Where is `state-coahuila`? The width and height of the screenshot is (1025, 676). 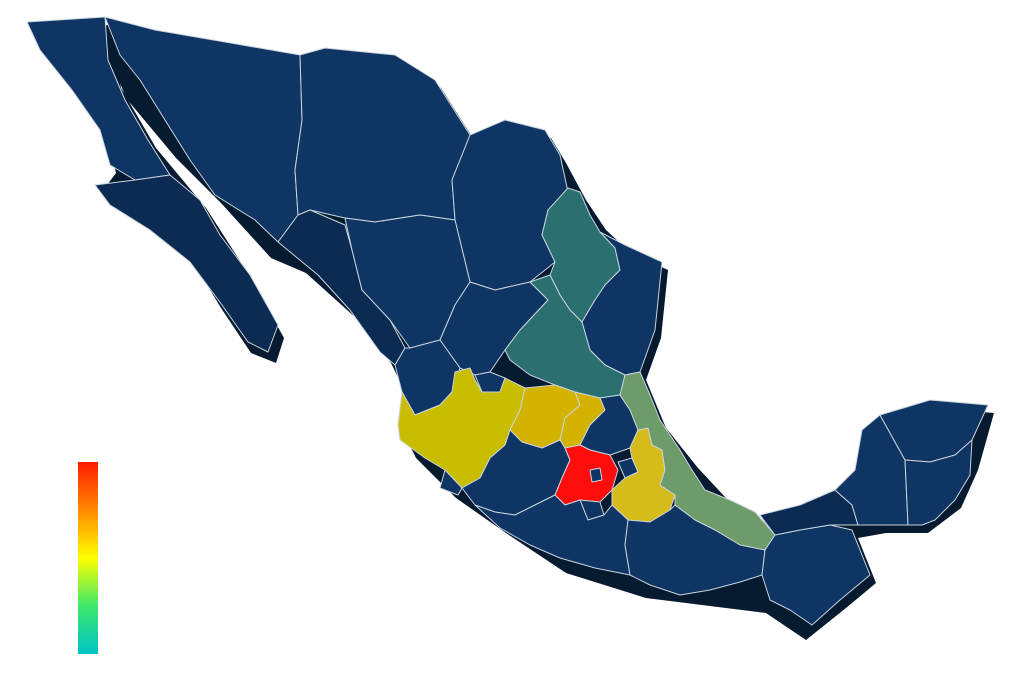
state-coahuila is located at coordinates (510, 205).